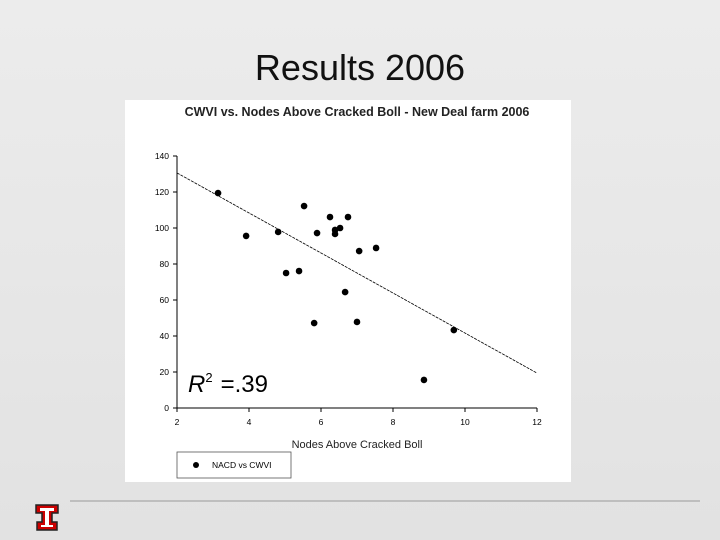 This screenshot has height=540, width=720. I want to click on x-tick-label: 6, so click(321, 422).